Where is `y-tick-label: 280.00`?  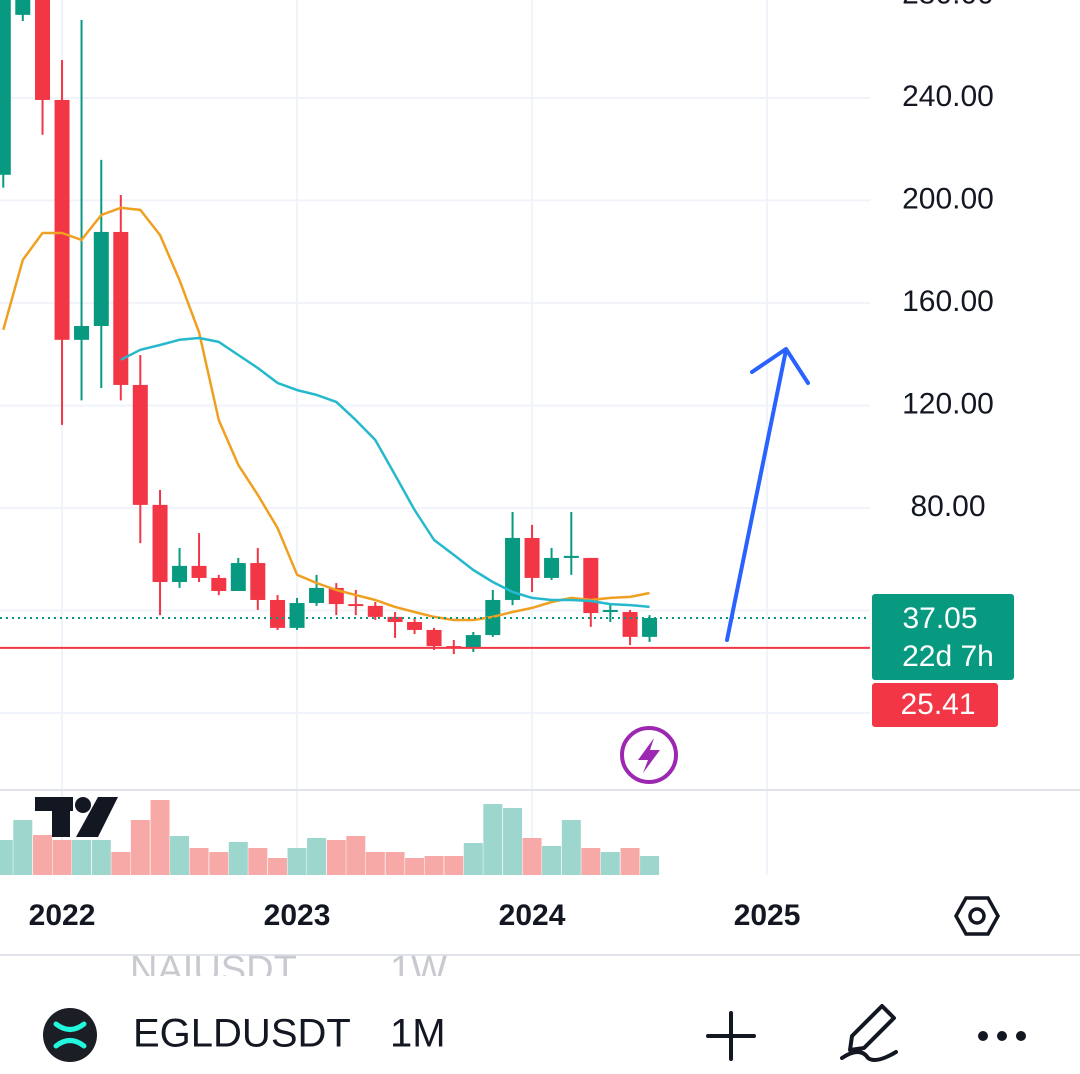 y-tick-label: 280.00 is located at coordinates (948, 5).